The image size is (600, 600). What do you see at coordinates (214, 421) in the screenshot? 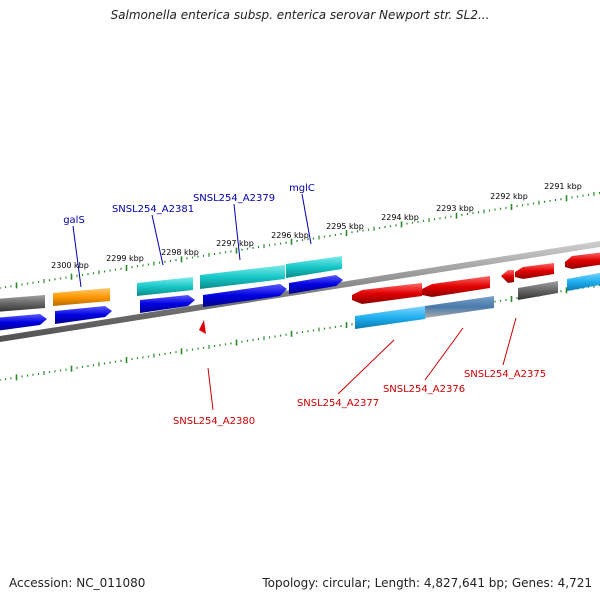
I see `label-SNSL254_A2380: SNSL254_A2380` at bounding box center [214, 421].